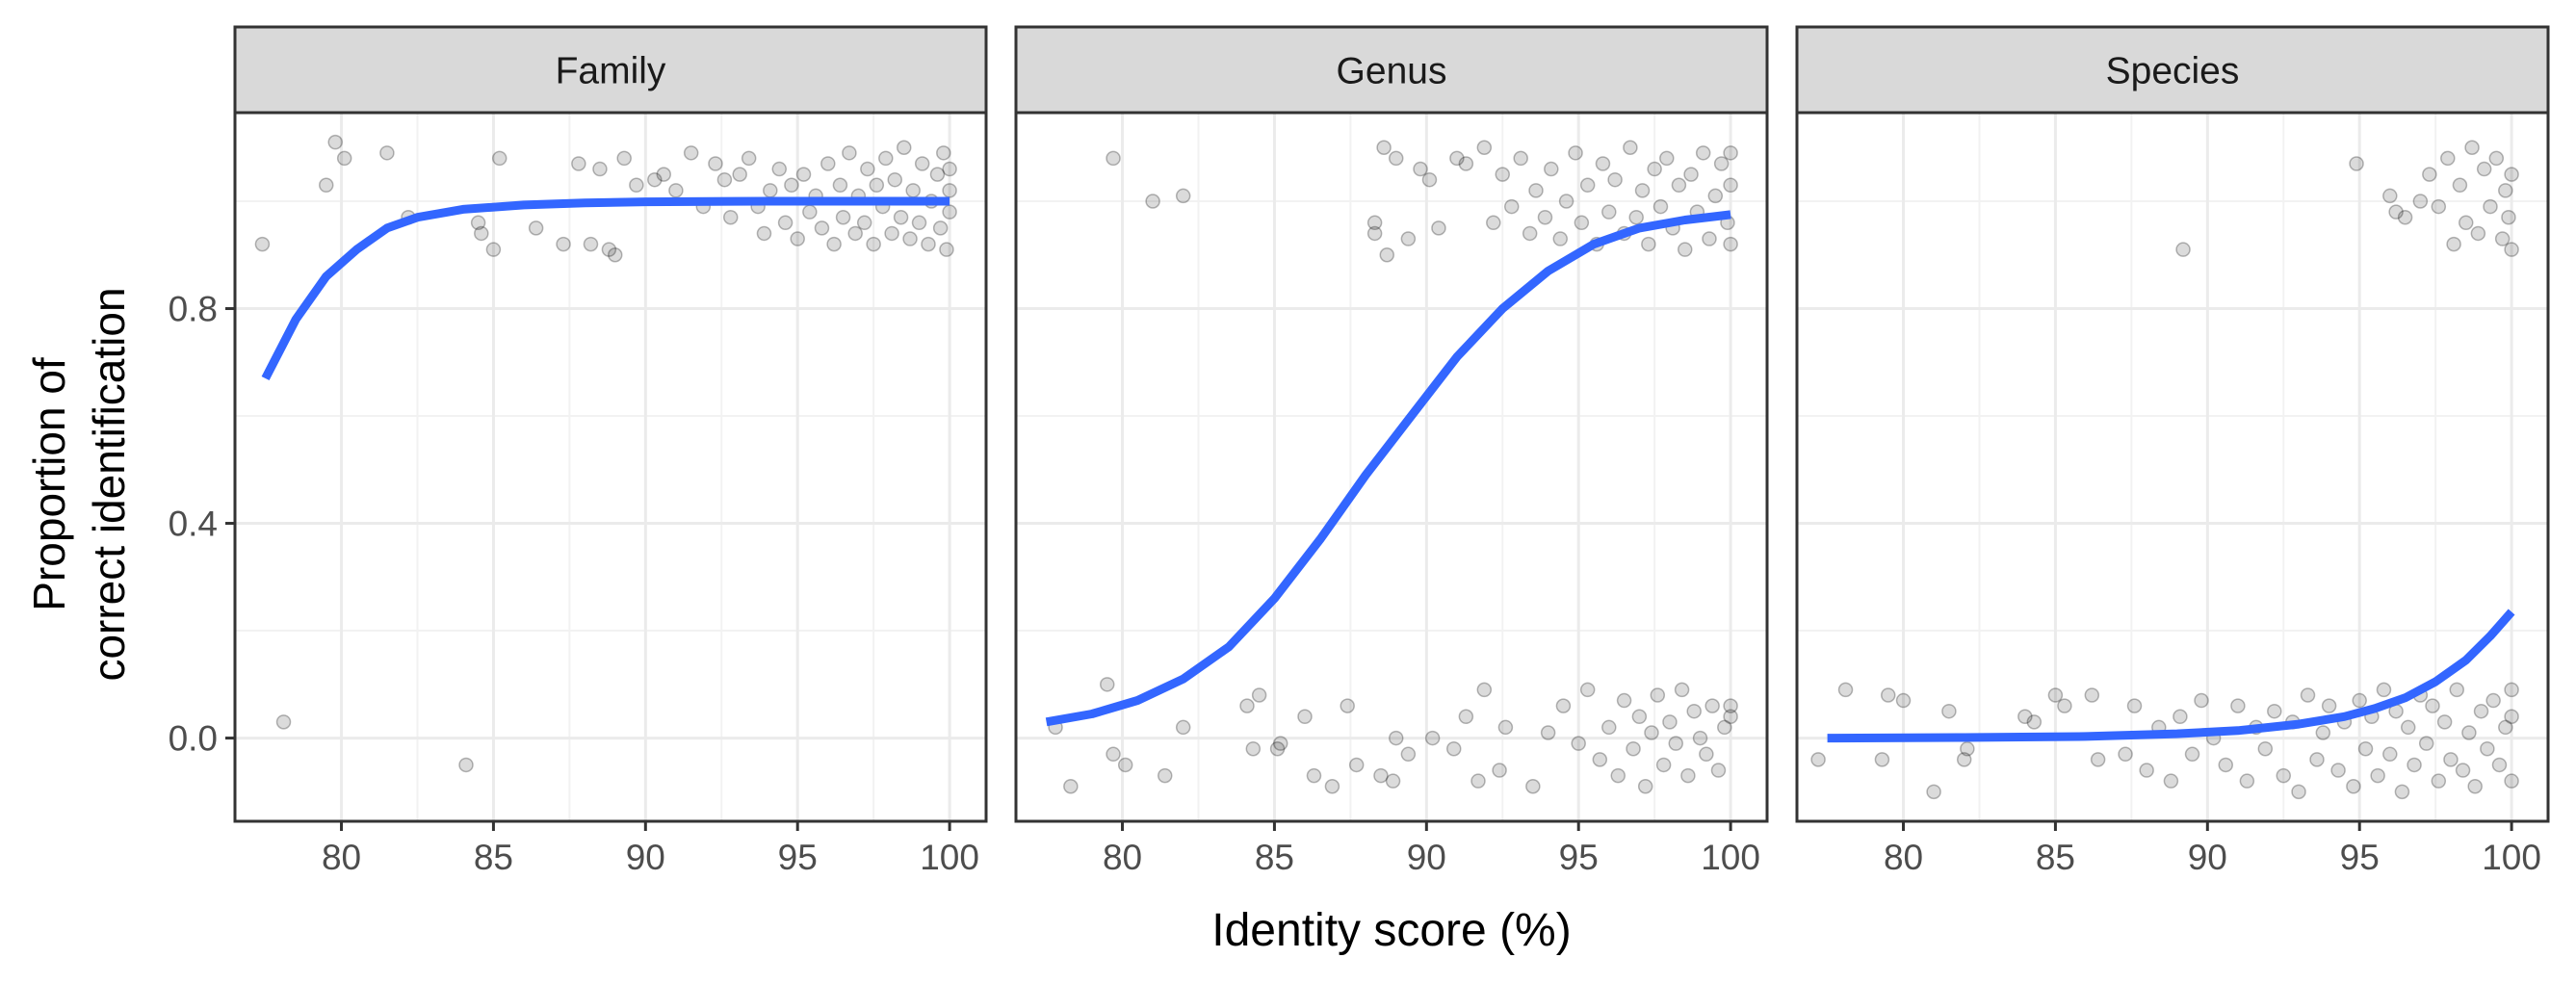 This screenshot has width=2576, height=984. Describe the element at coordinates (493, 857) in the screenshot. I see `x-tick-label: 85` at that location.